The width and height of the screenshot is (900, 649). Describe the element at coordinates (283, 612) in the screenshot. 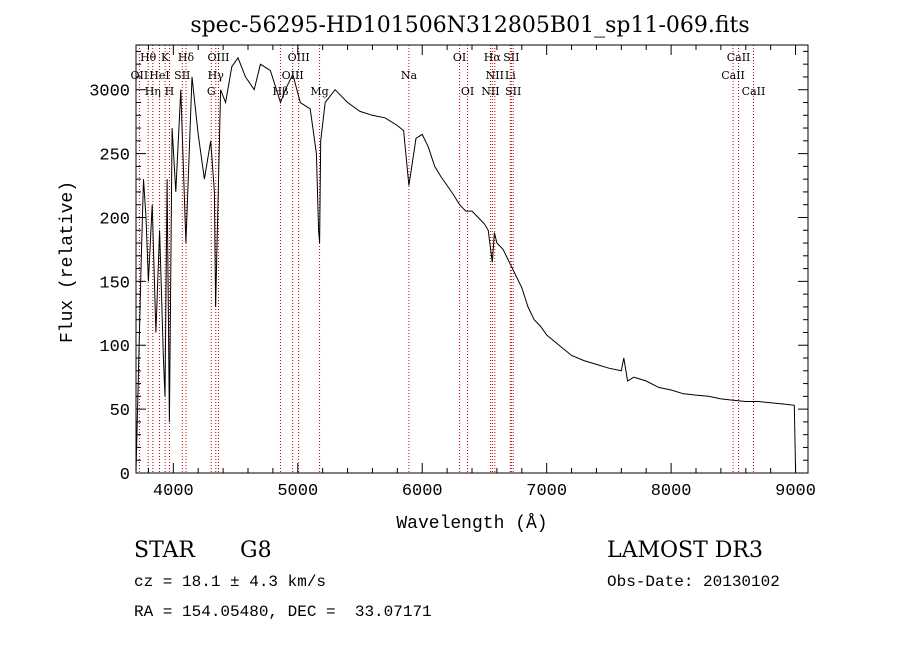

I see `coordinates: RA = 154.05480, DEC = 33.07171` at that location.